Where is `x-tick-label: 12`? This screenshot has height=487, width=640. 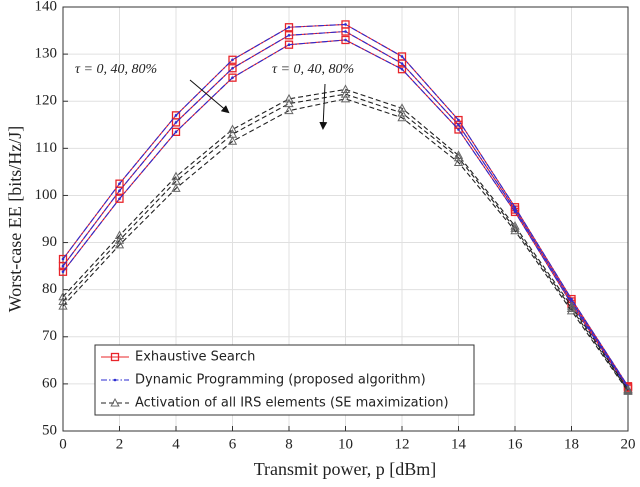
x-tick-label: 12 is located at coordinates (402, 444).